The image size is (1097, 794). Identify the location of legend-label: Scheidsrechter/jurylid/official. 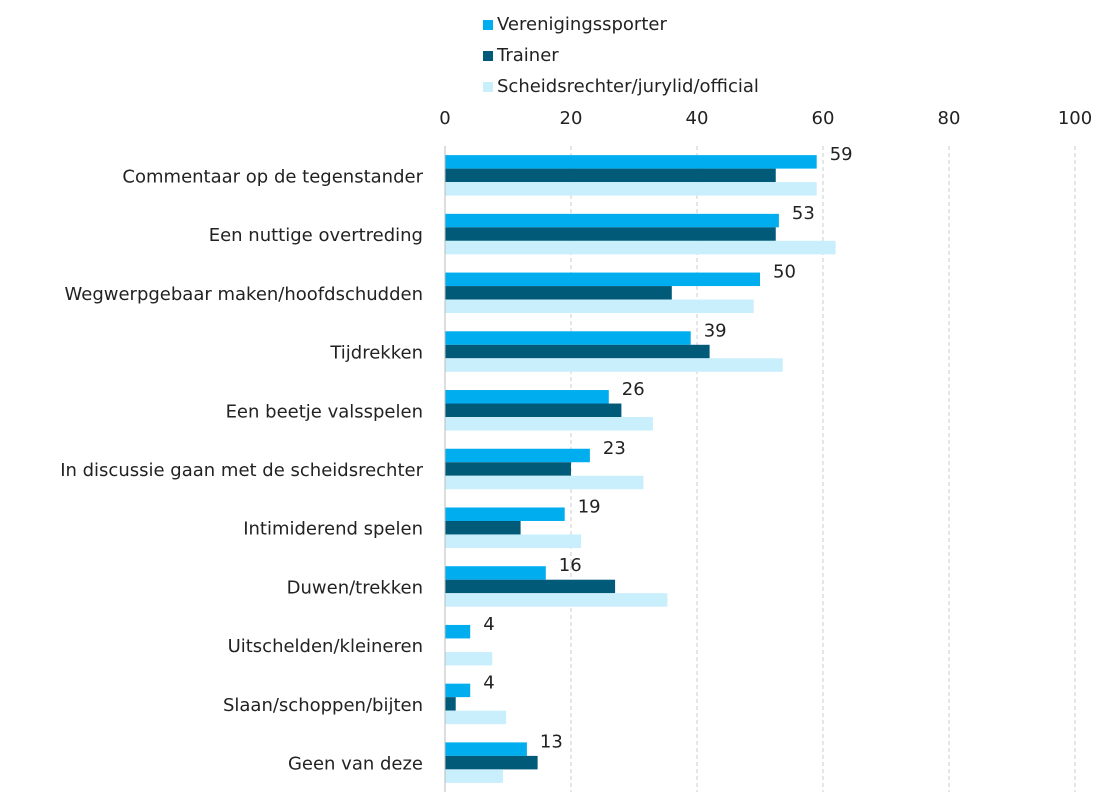
(628, 86).